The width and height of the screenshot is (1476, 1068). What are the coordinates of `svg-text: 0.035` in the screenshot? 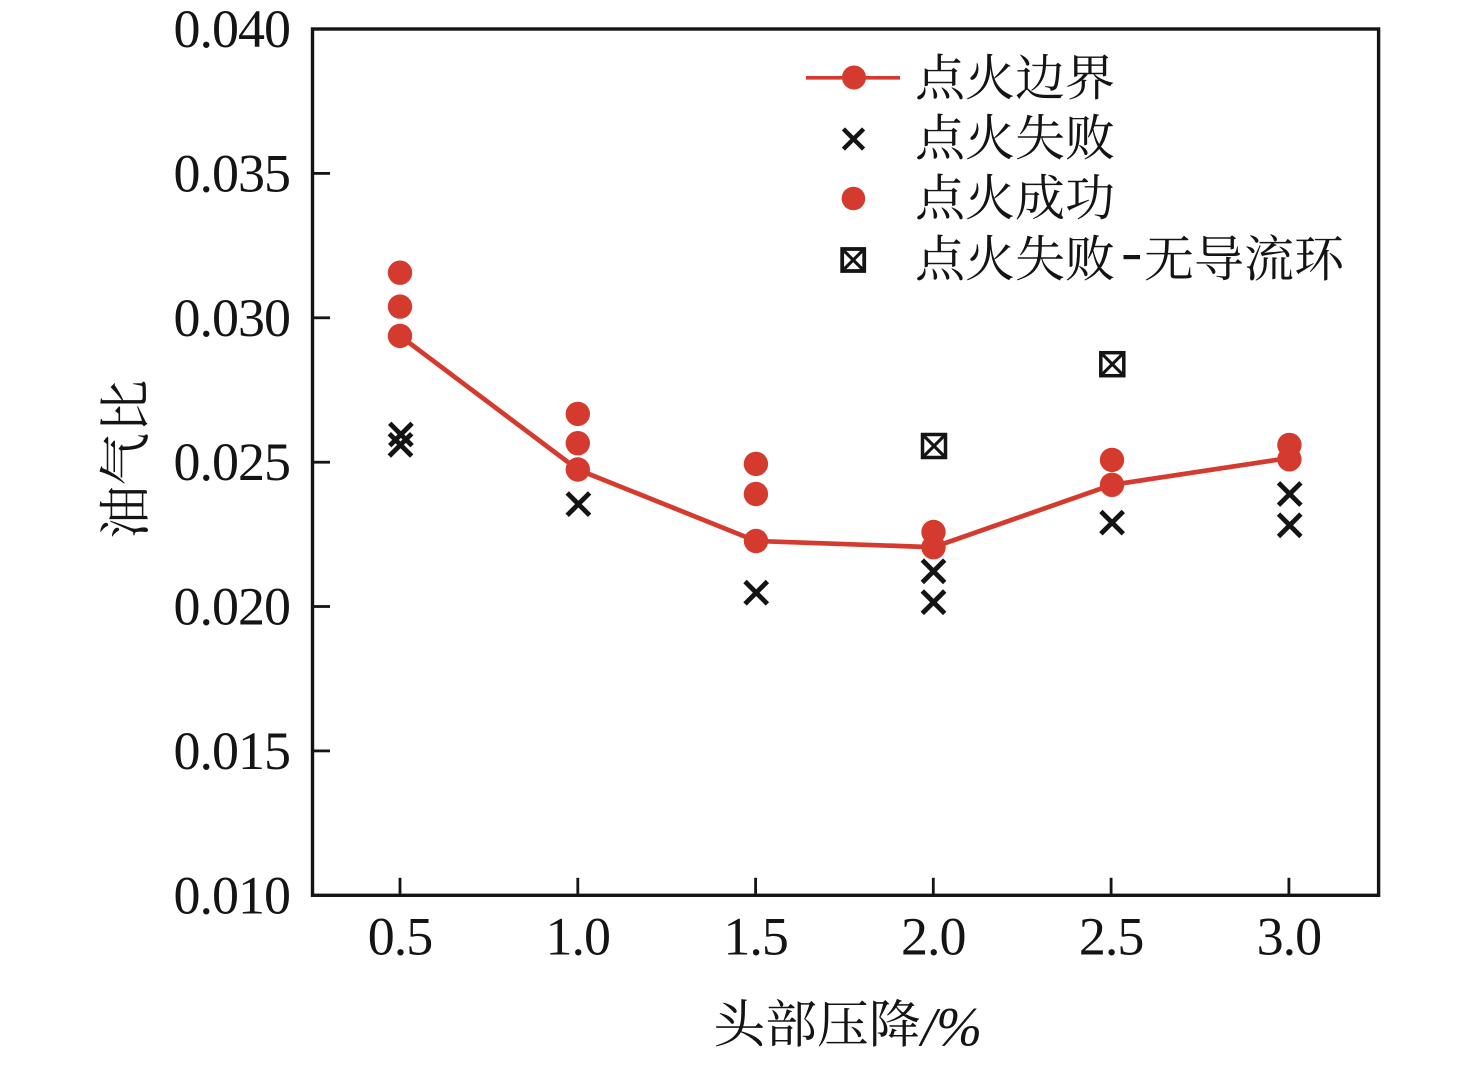 It's located at (232, 173).